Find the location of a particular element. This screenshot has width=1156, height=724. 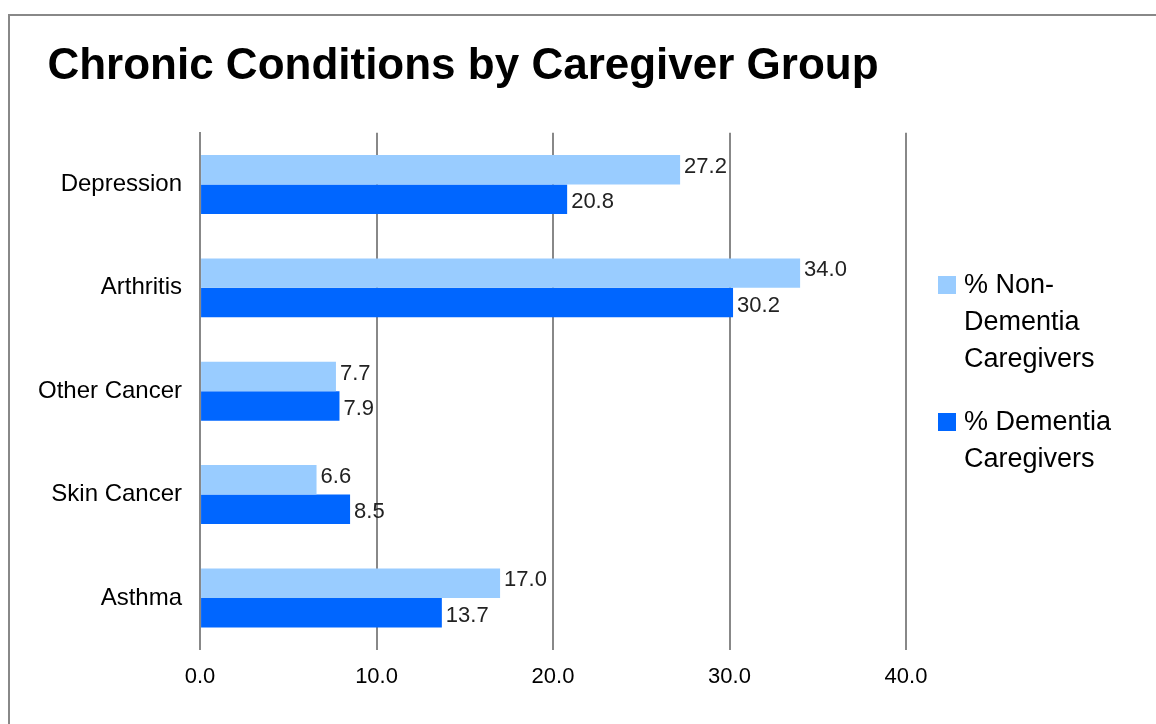

data-label: 34.0 is located at coordinates (825, 269).